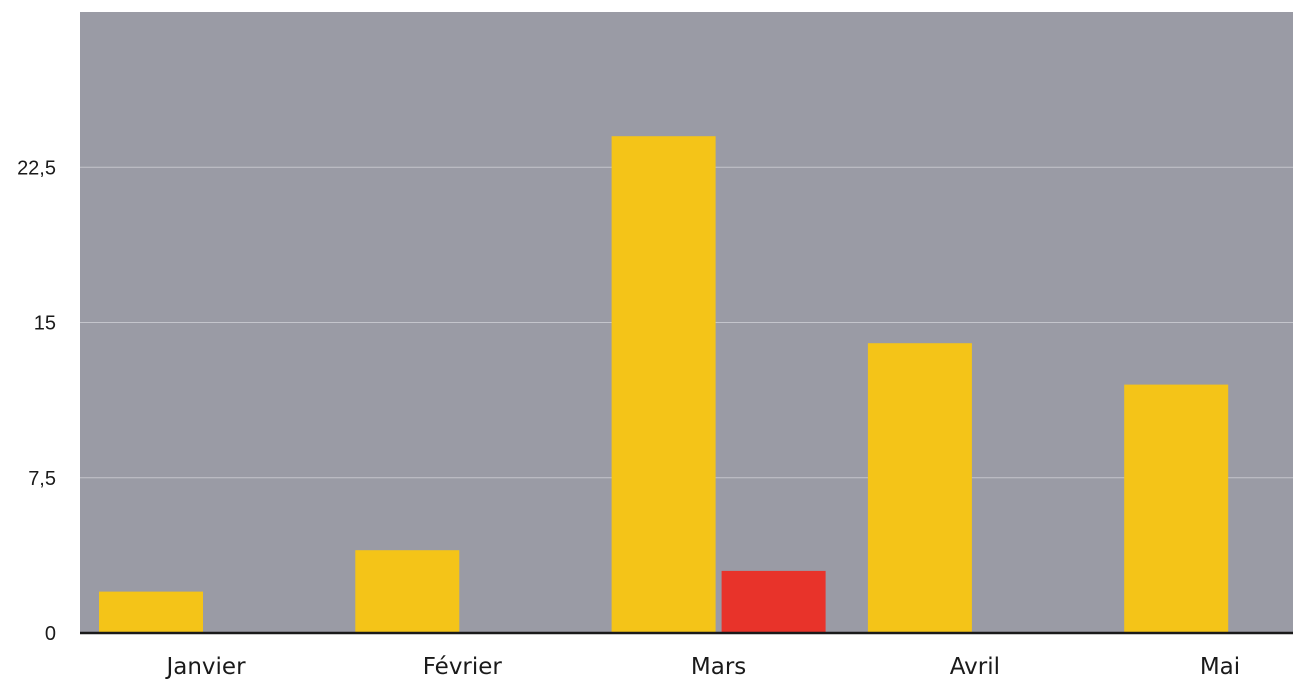 This screenshot has height=679, width=1293. Describe the element at coordinates (718, 666) in the screenshot. I see `x-tick-label: Mars` at that location.